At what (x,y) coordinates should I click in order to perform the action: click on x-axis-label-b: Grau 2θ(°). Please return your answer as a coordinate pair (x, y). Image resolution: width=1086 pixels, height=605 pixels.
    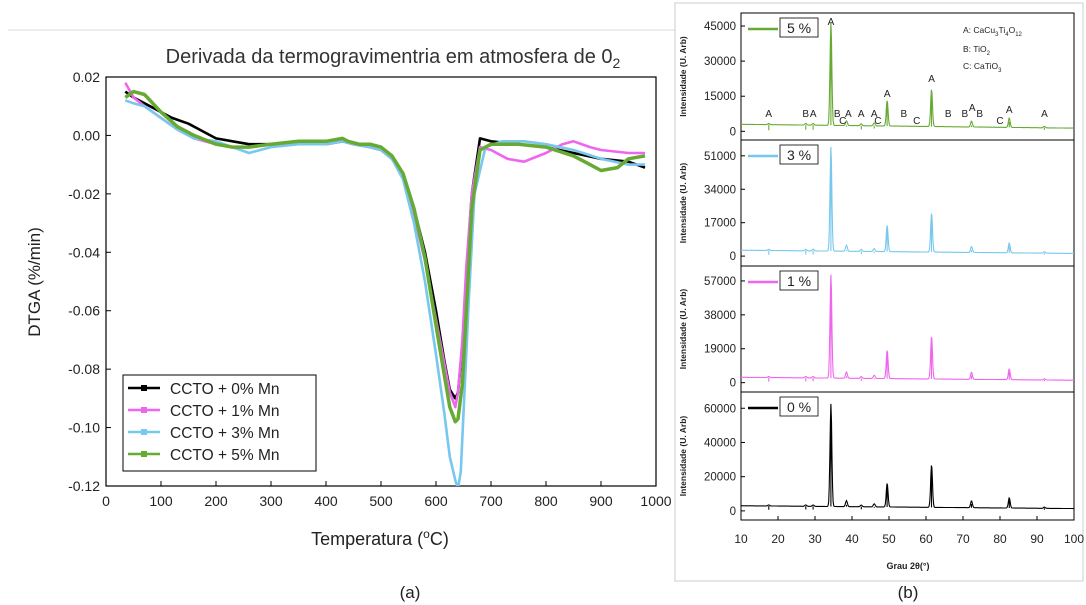
    Looking at the image, I should click on (908, 566).